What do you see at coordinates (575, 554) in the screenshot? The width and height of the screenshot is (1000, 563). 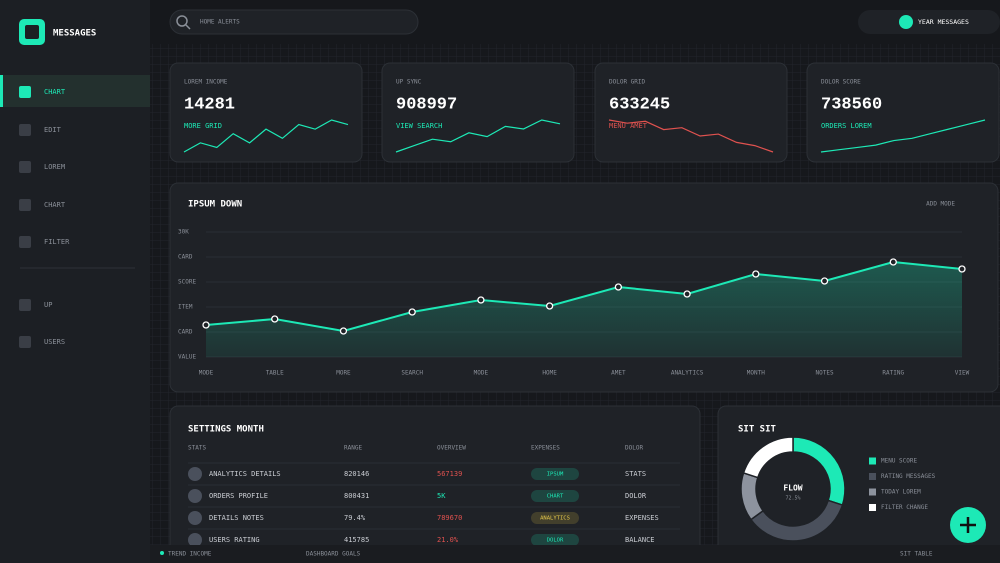 I see `footer` at bounding box center [575, 554].